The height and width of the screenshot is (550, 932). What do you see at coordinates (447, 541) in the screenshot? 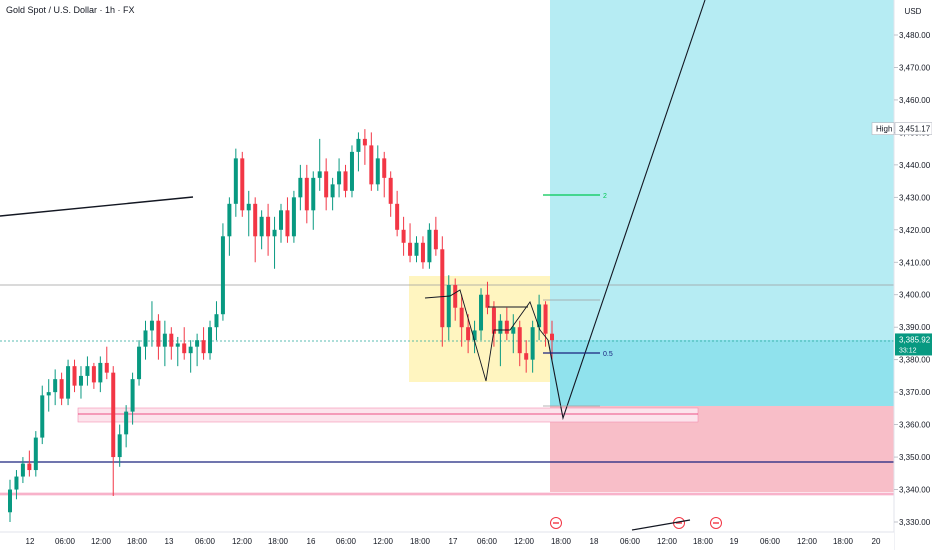
I see `time-axis` at bounding box center [447, 541].